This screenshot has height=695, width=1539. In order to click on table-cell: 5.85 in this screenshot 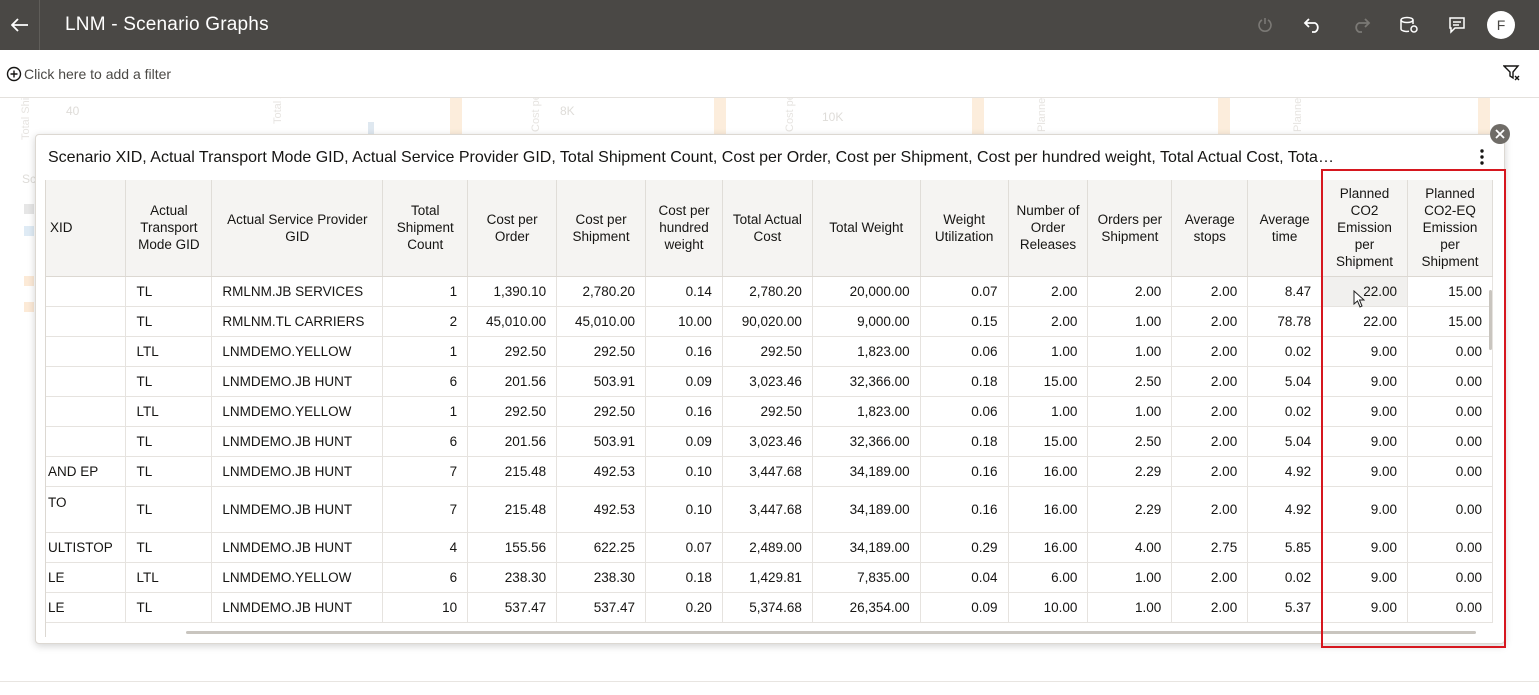, I will do `click(1285, 547)`.